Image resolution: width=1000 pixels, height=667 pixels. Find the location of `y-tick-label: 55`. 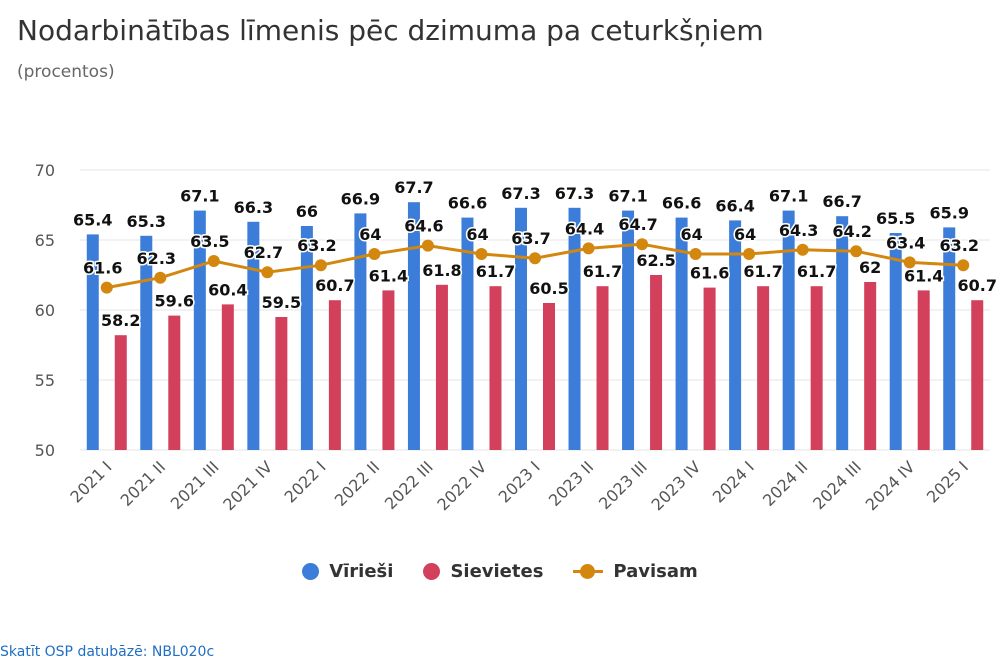

y-tick-label: 55 is located at coordinates (45, 380).